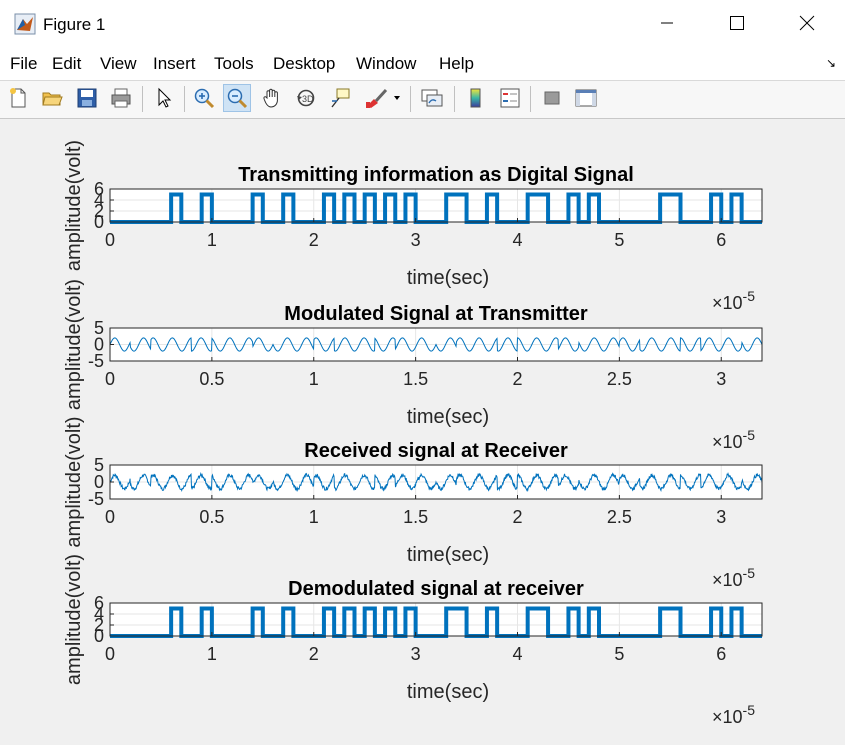  What do you see at coordinates (383, 98) in the screenshot?
I see `brush-icon` at bounding box center [383, 98].